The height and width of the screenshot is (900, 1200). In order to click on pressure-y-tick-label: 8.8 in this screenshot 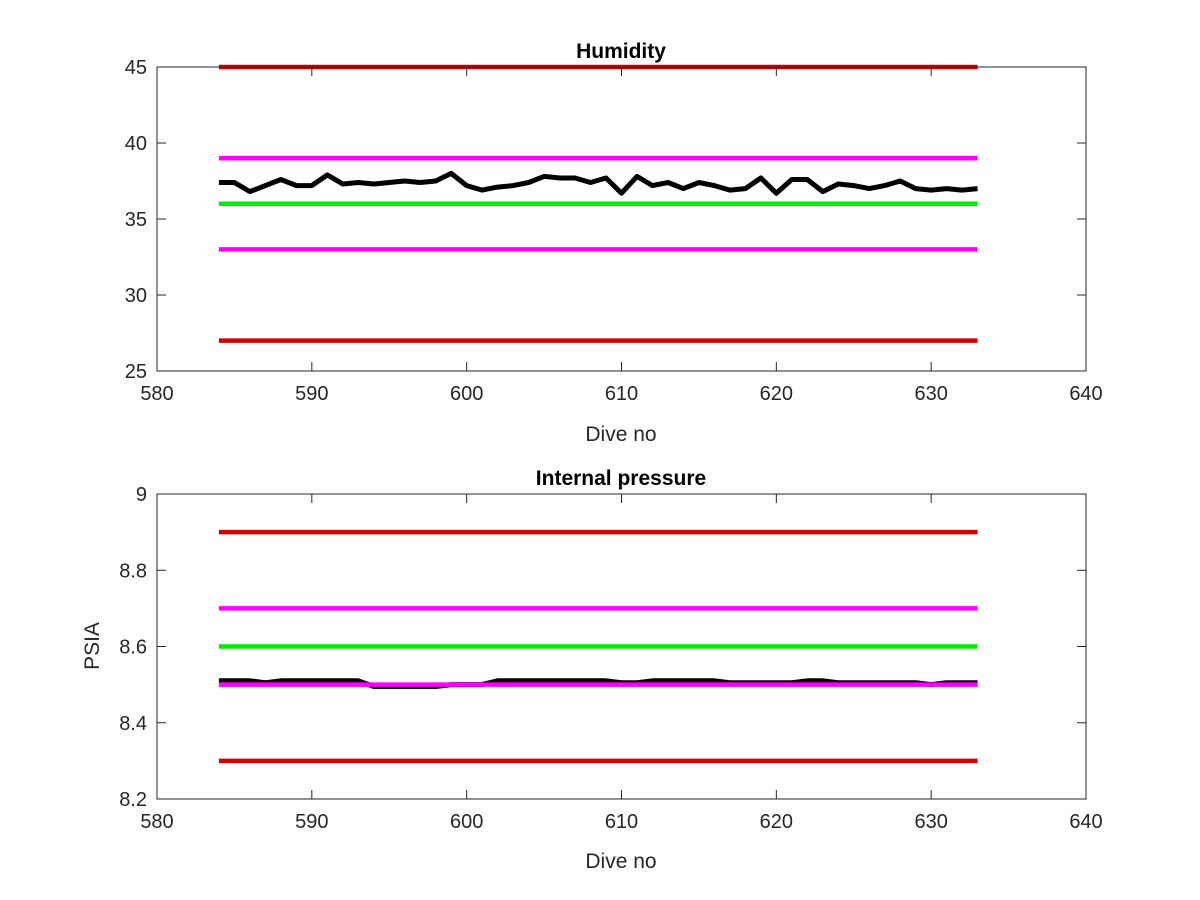, I will do `click(133, 571)`.